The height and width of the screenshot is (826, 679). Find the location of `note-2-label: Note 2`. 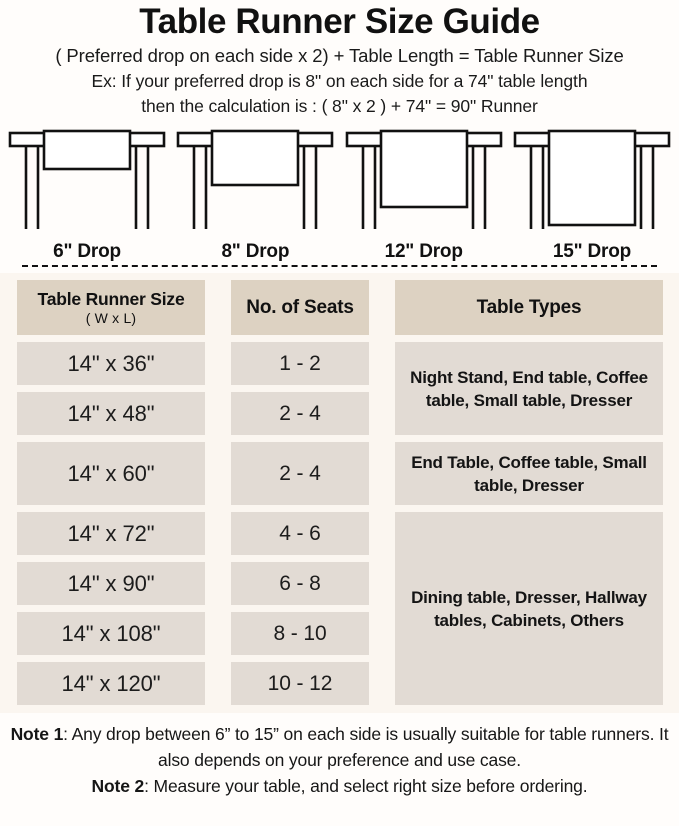

note-2-label: Note 2 is located at coordinates (118, 786).